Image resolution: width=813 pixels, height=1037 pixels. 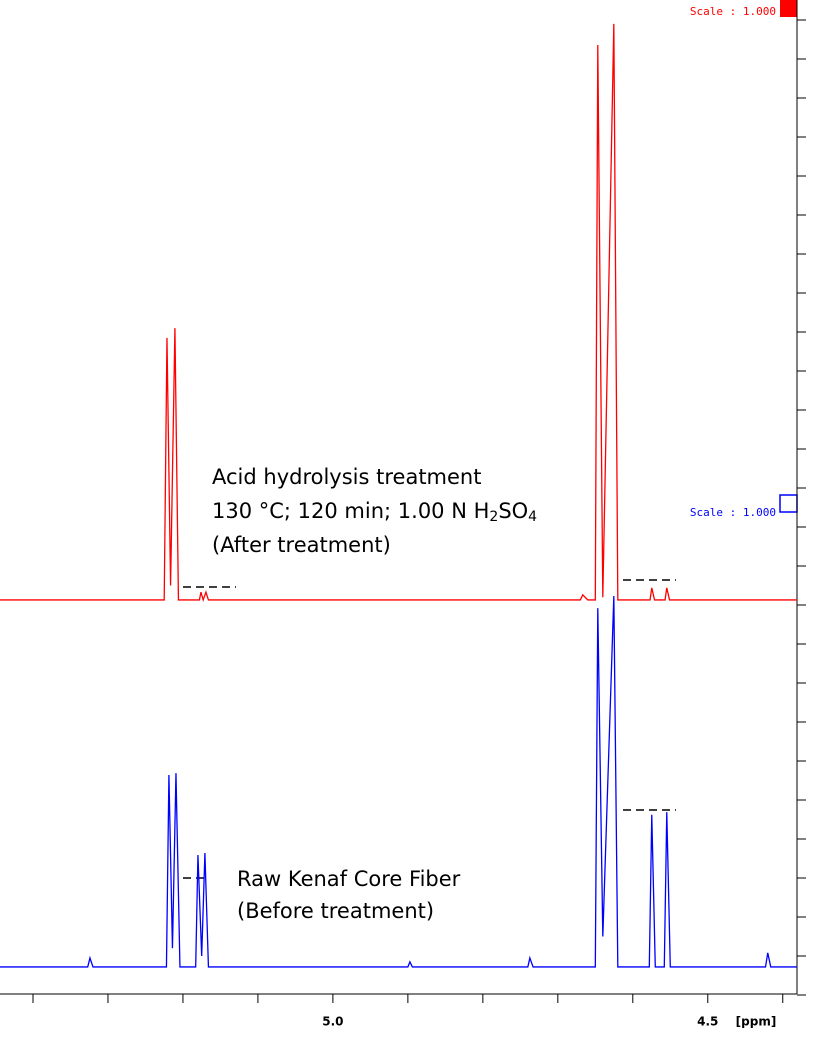 What do you see at coordinates (756, 1022) in the screenshot?
I see `x-axis-label: [ppm]` at bounding box center [756, 1022].